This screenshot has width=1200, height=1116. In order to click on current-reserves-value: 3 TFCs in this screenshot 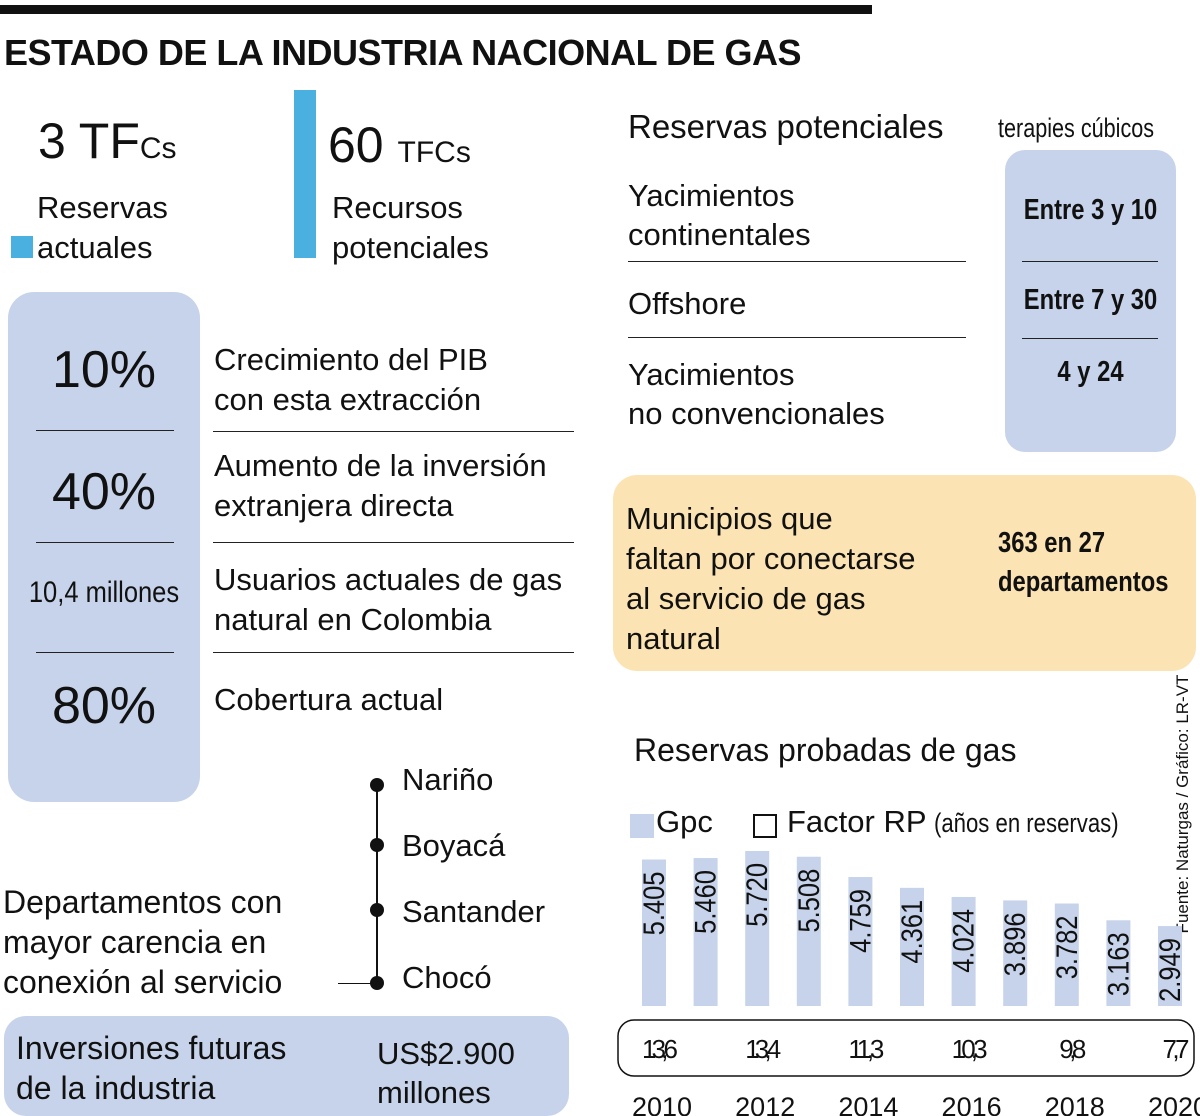, I will do `click(107, 141)`.